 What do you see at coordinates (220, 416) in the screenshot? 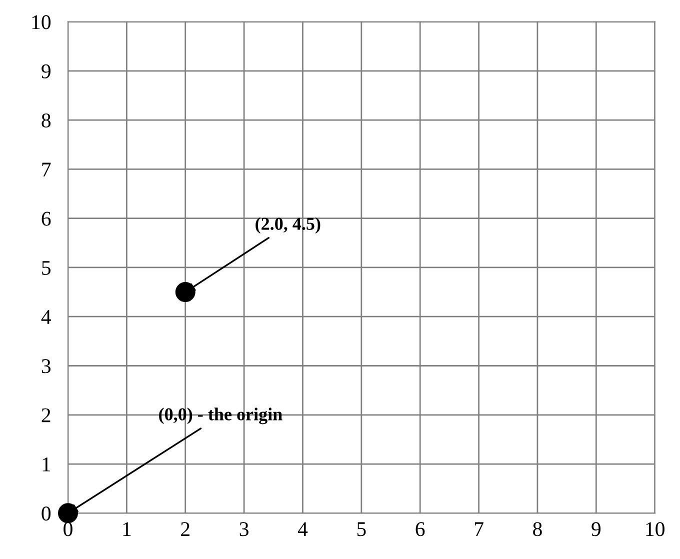
I see `annotation: (0,0) - the origin` at bounding box center [220, 416].